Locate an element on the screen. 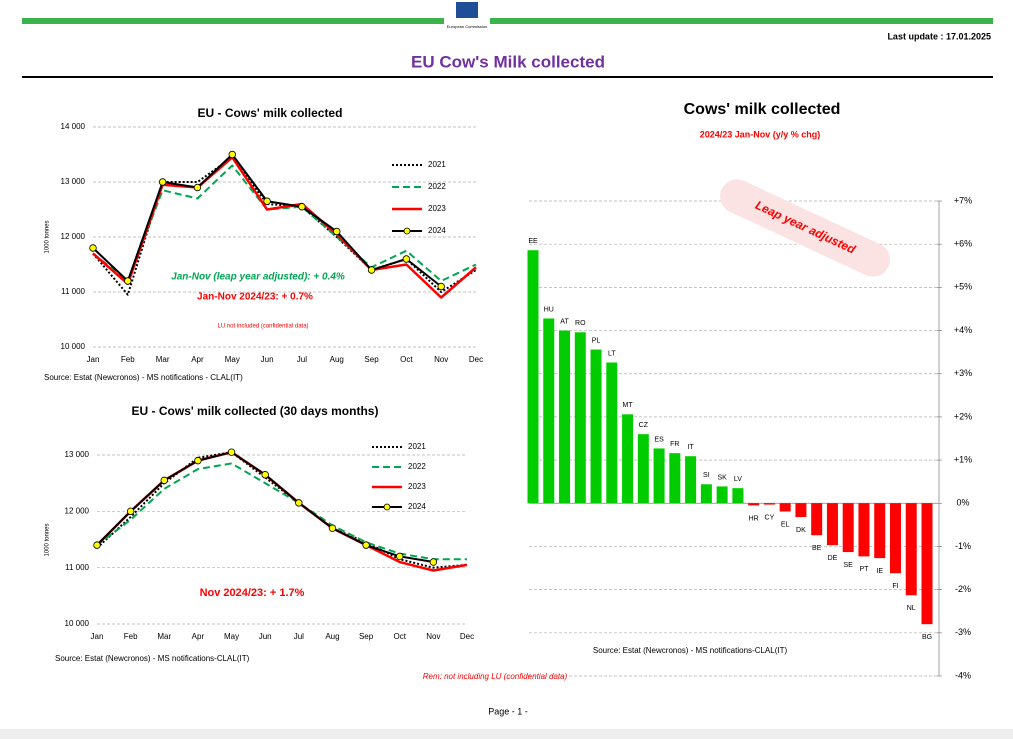 This screenshot has width=1013, height=739. category-label: SK is located at coordinates (722, 477).